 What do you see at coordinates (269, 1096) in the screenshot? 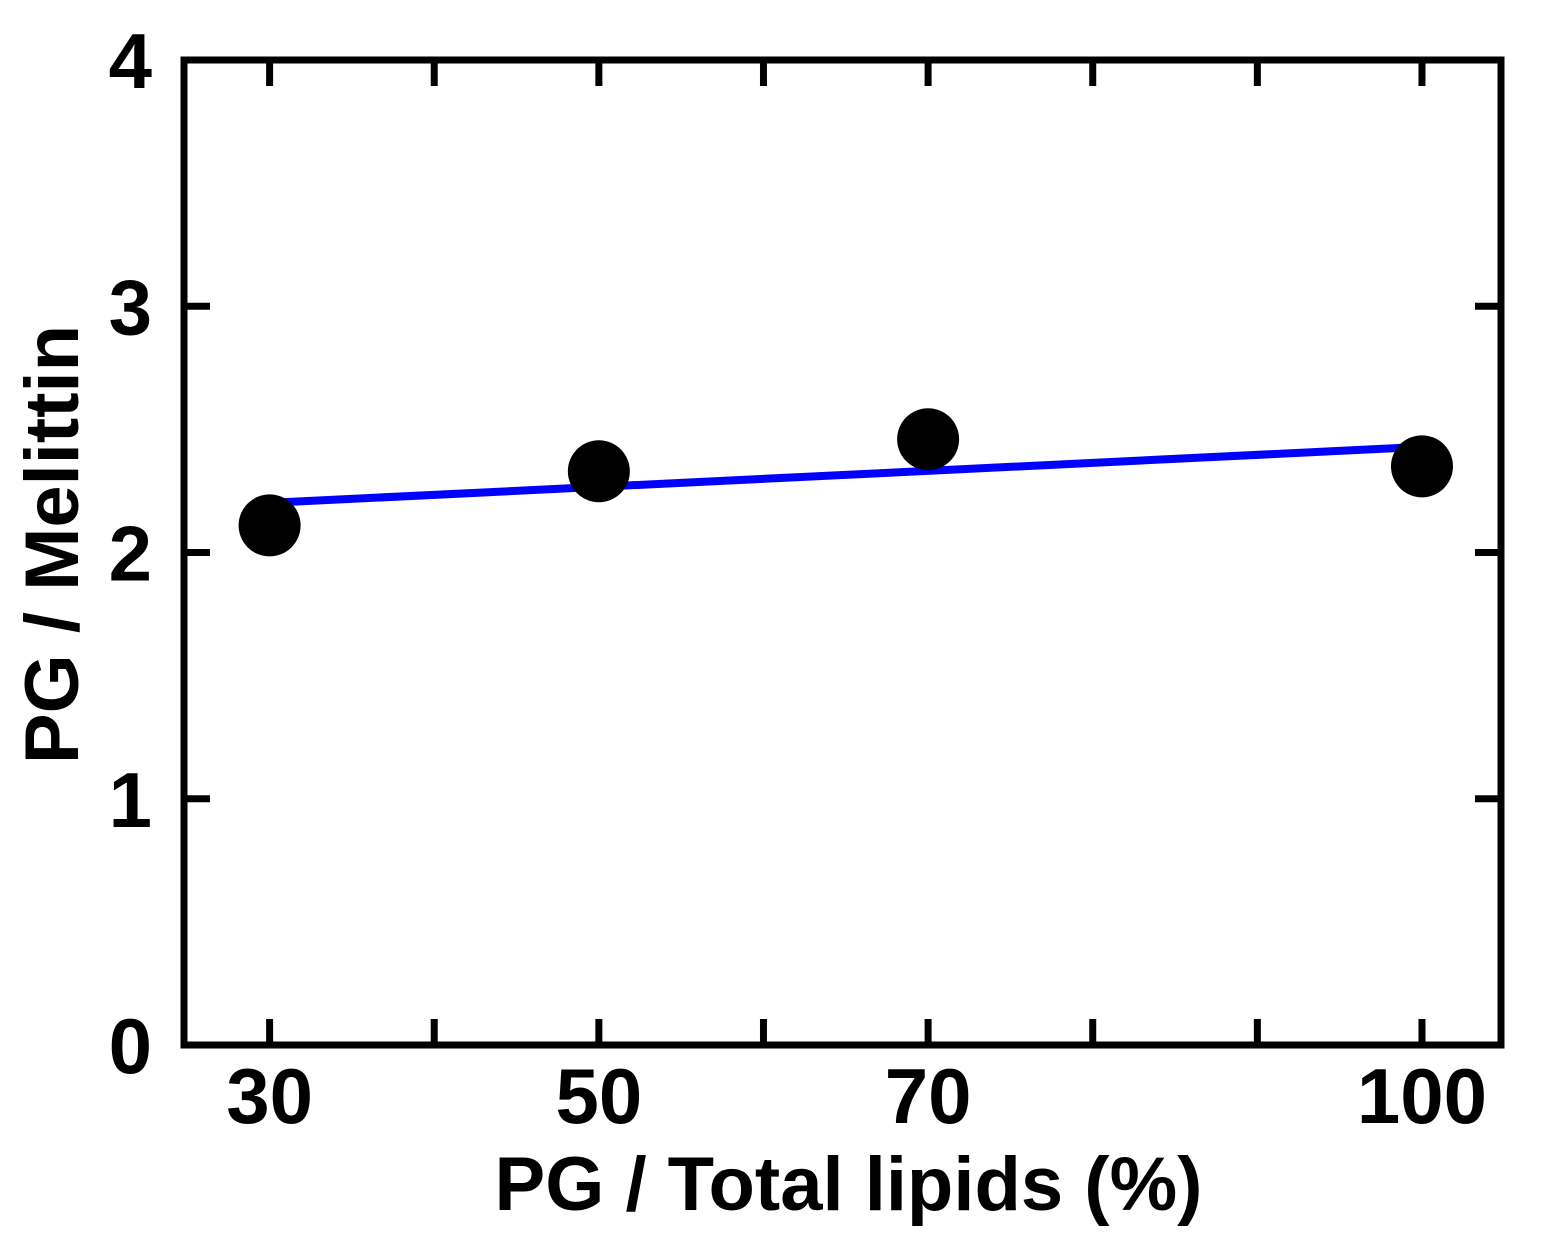
I see `x-tick-label-30: 30` at bounding box center [269, 1096].